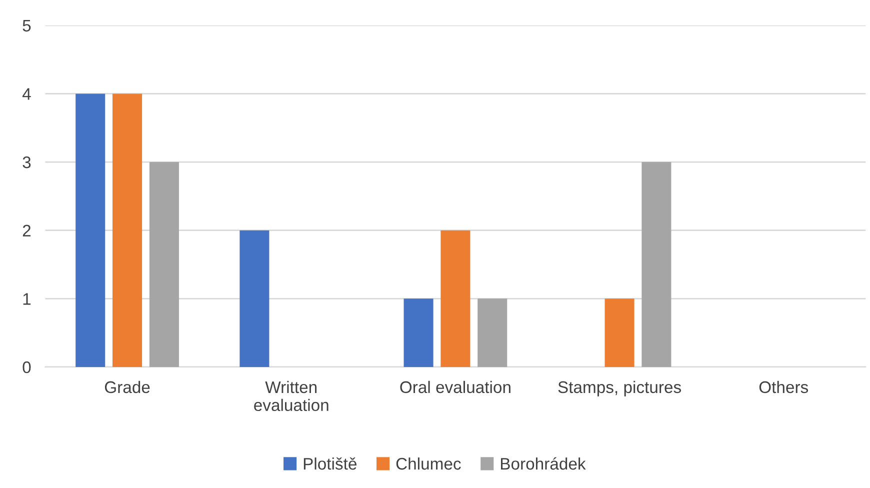 The height and width of the screenshot is (488, 870). What do you see at coordinates (26, 94) in the screenshot?
I see `y-tick-label: 4` at bounding box center [26, 94].